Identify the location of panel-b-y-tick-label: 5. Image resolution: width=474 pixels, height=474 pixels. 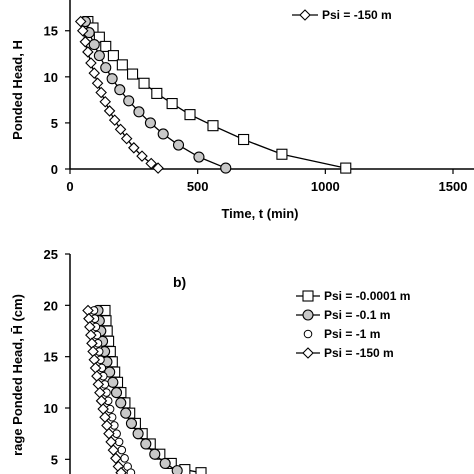
(54, 459).